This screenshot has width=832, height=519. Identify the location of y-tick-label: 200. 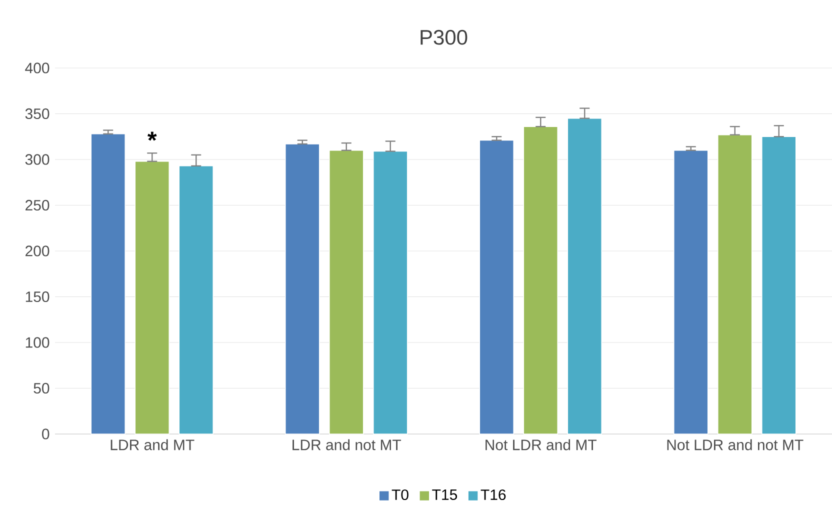
(38, 251).